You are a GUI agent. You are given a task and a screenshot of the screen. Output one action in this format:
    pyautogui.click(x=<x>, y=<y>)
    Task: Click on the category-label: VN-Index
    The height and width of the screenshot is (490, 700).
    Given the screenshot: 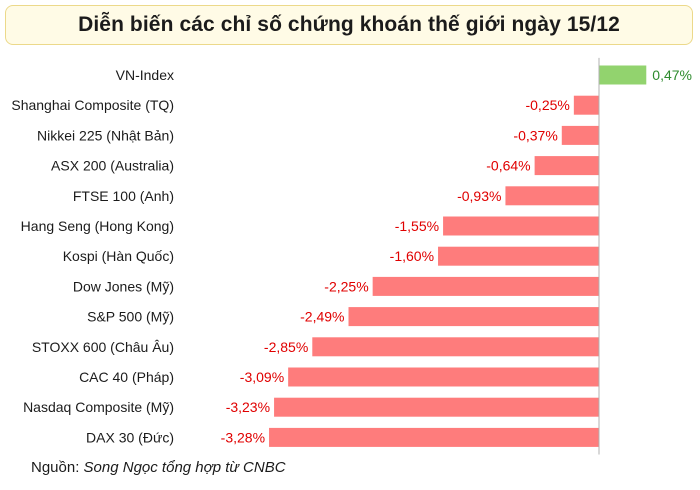 What is the action you would take?
    pyautogui.click(x=145, y=75)
    